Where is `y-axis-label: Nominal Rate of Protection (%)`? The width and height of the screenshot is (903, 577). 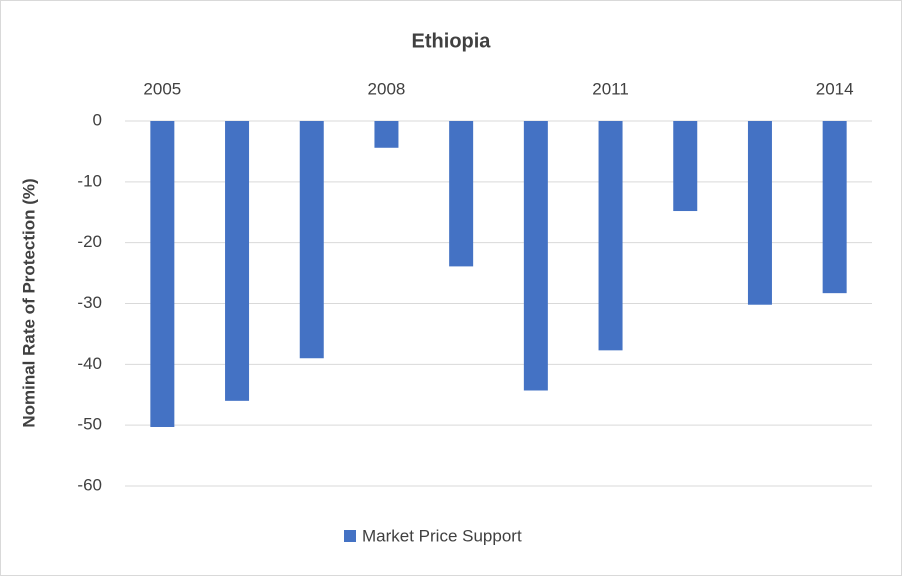
y-axis-label: Nominal Rate of Protection (%) is located at coordinates (28, 302).